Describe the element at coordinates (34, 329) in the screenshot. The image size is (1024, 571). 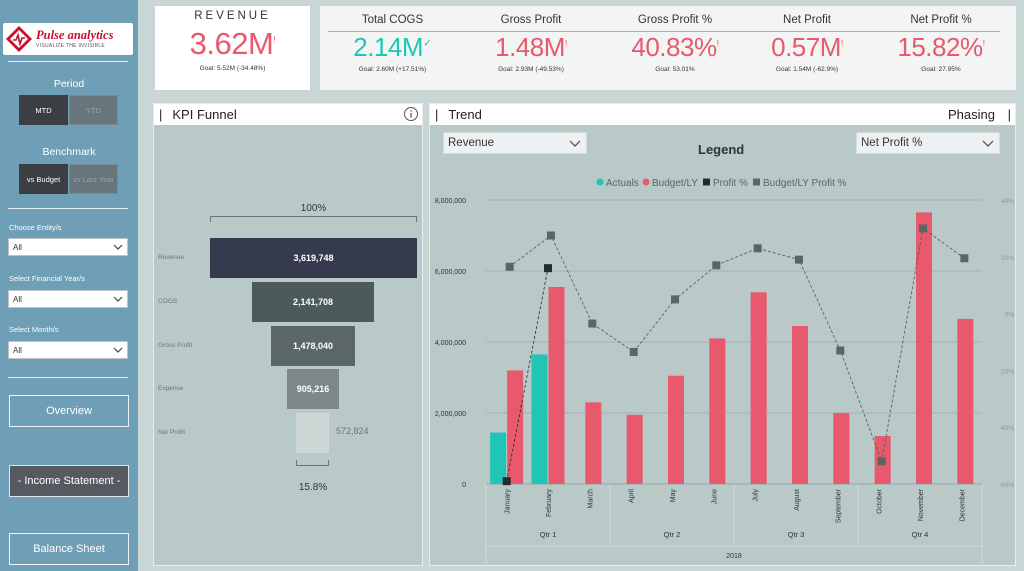
I see `month-filter-label: Select Month/s` at that location.